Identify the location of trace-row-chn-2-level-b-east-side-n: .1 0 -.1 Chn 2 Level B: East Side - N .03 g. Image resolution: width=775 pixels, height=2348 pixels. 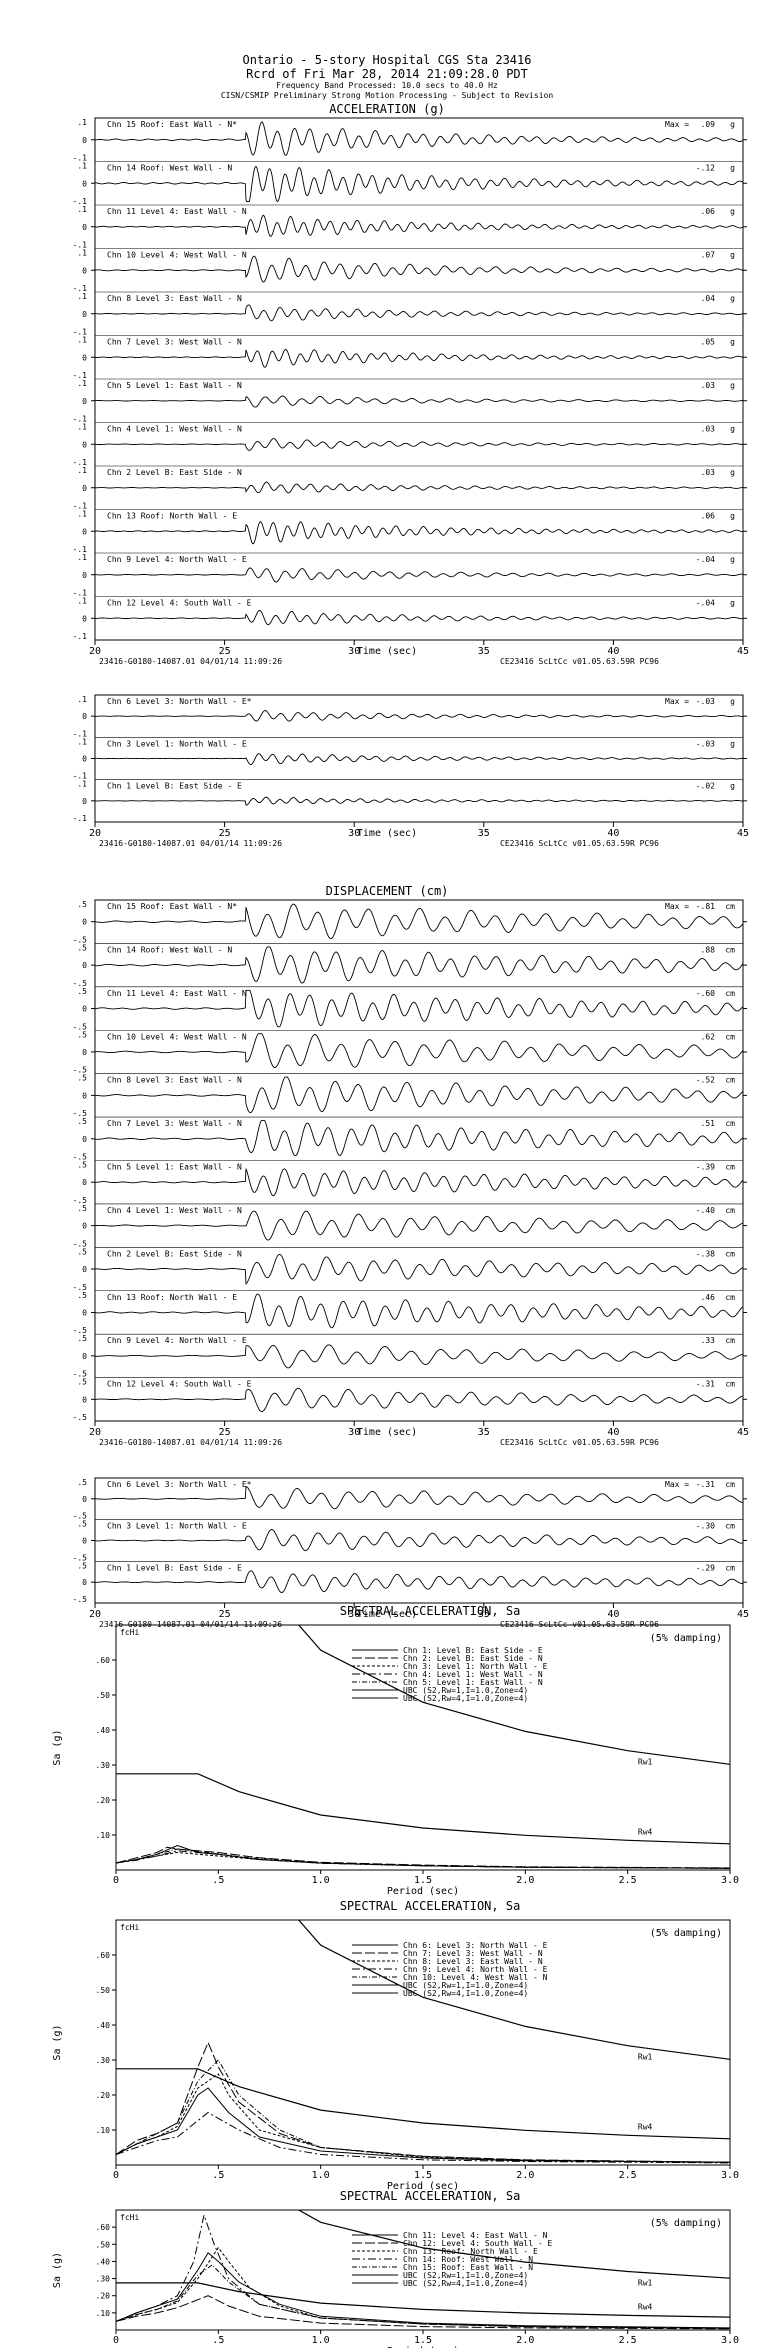
(410, 488).